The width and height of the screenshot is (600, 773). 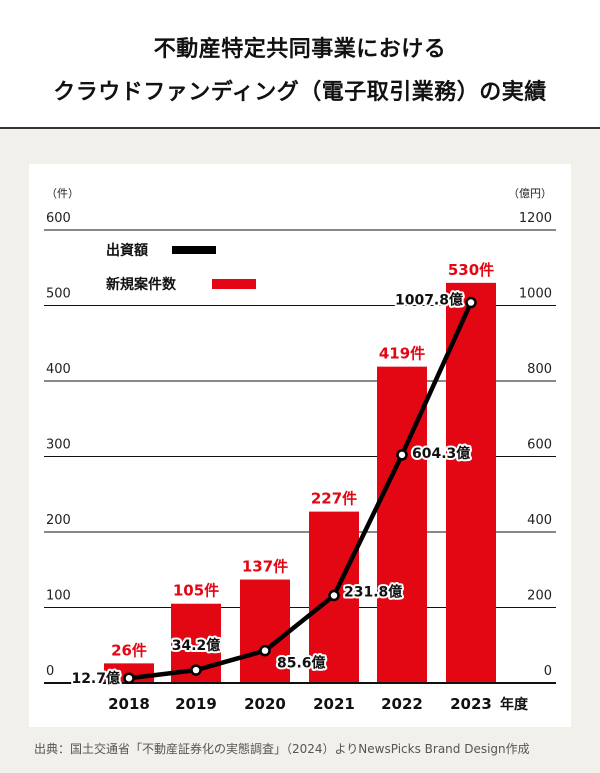 I want to click on x-tick-label: 2020, so click(x=265, y=704).